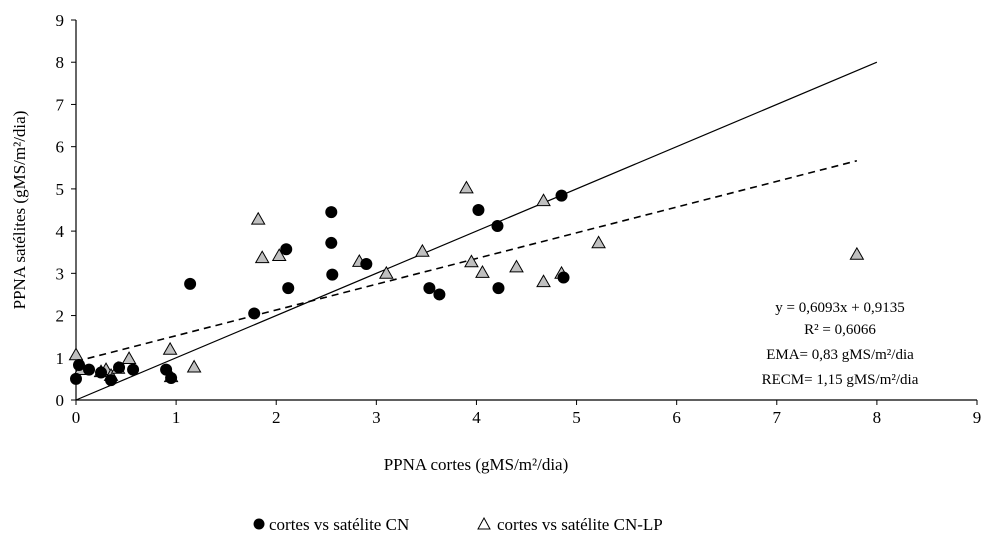 This screenshot has width=989, height=542. Describe the element at coordinates (176, 417) in the screenshot. I see `x-tick-label: 1` at that location.